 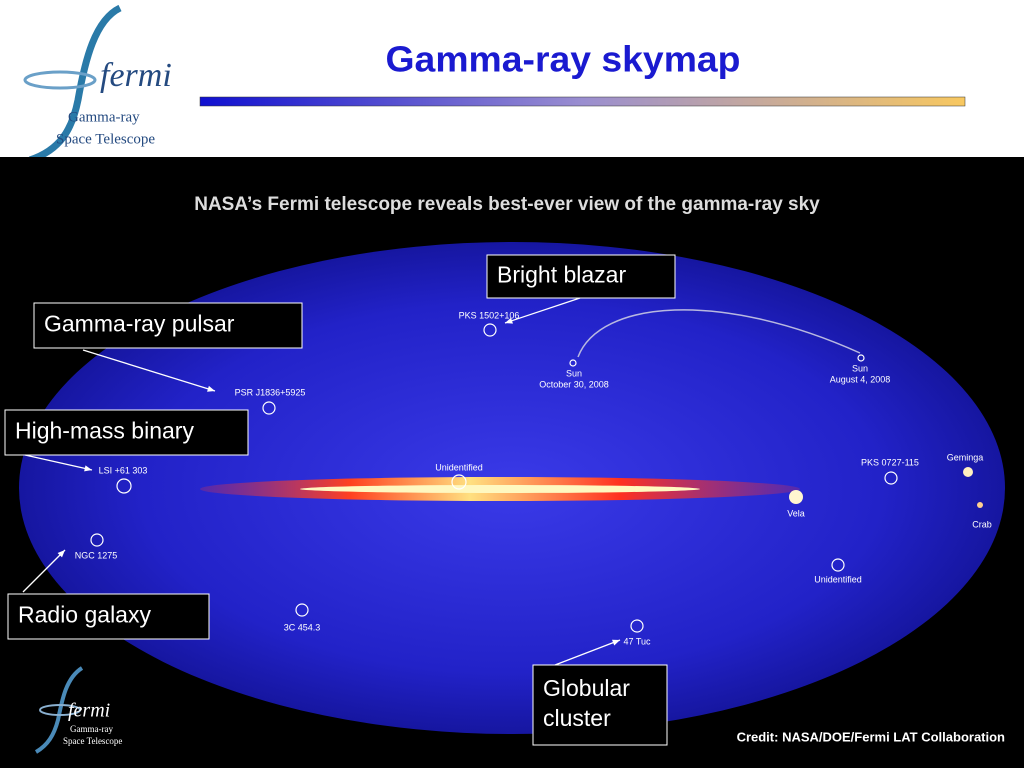 What do you see at coordinates (270, 392) in the screenshot?
I see `source-label: PSR J1836+5925` at bounding box center [270, 392].